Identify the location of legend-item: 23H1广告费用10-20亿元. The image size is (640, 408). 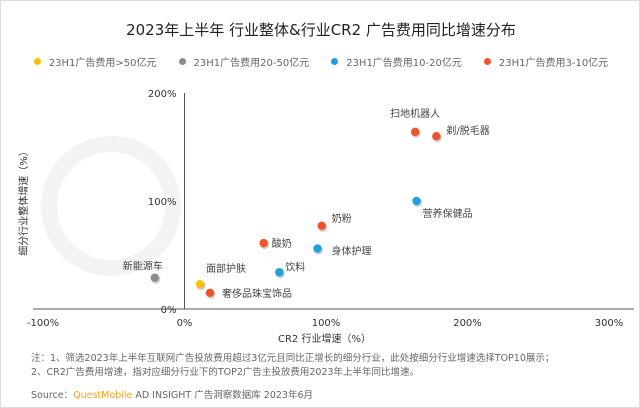
(396, 61).